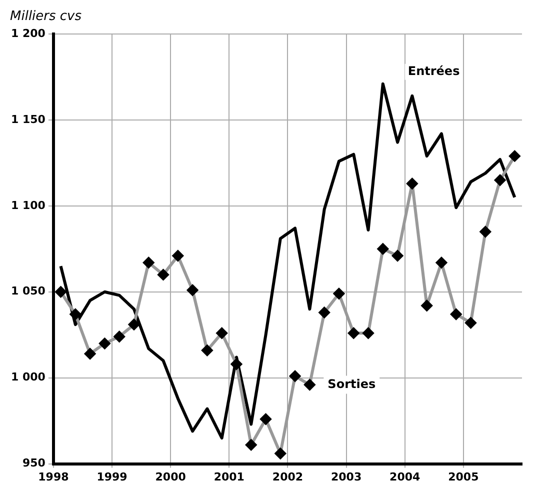 The width and height of the screenshot is (537, 495). Describe the element at coordinates (28, 377) in the screenshot. I see `y-tick-label: 1 000` at that location.